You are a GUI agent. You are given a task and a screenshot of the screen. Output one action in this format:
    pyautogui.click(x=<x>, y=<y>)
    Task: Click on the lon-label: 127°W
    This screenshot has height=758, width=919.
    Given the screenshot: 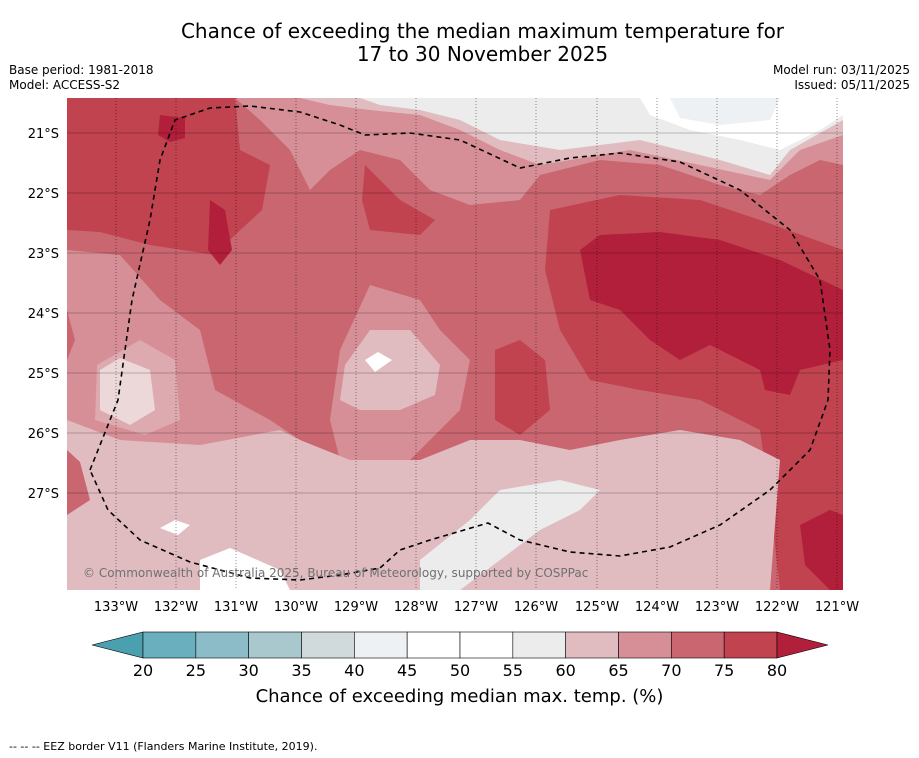 What is the action you would take?
    pyautogui.click(x=476, y=607)
    